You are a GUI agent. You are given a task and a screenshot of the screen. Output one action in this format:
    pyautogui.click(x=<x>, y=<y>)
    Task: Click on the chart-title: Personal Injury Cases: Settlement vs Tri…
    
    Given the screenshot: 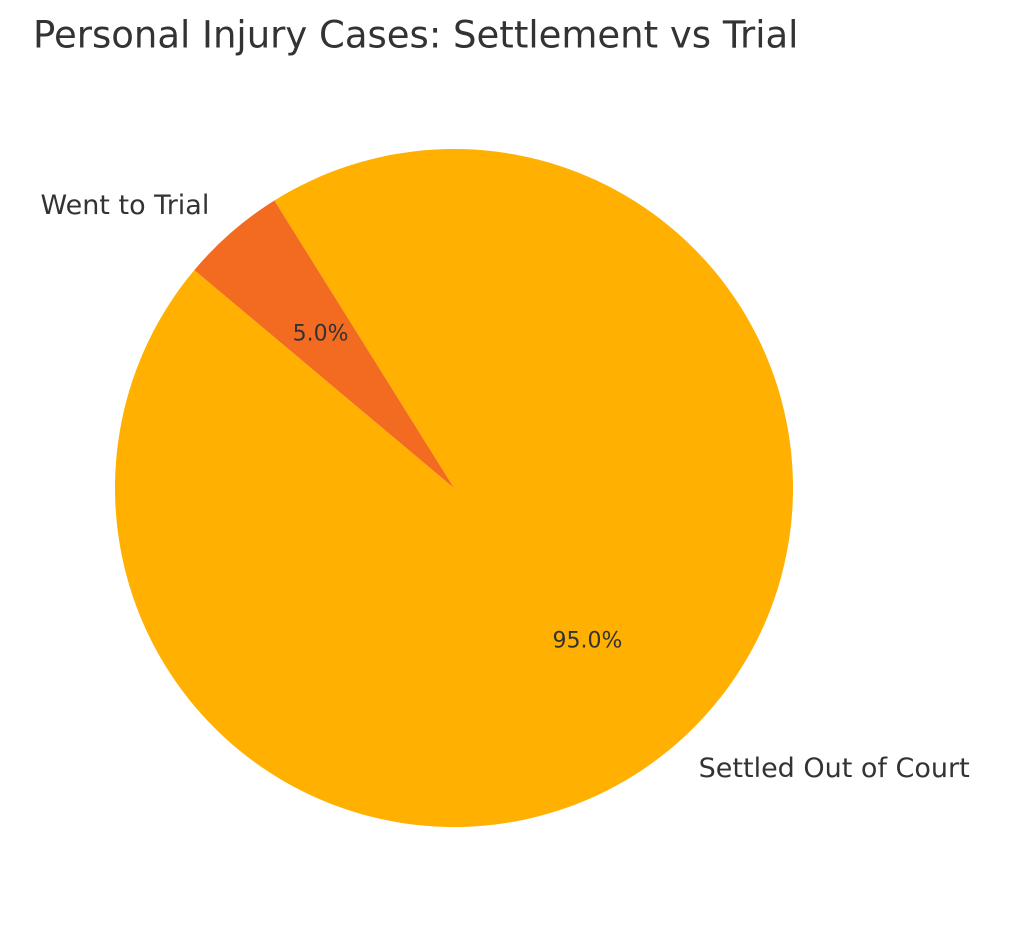 What is the action you would take?
    pyautogui.click(x=415, y=35)
    